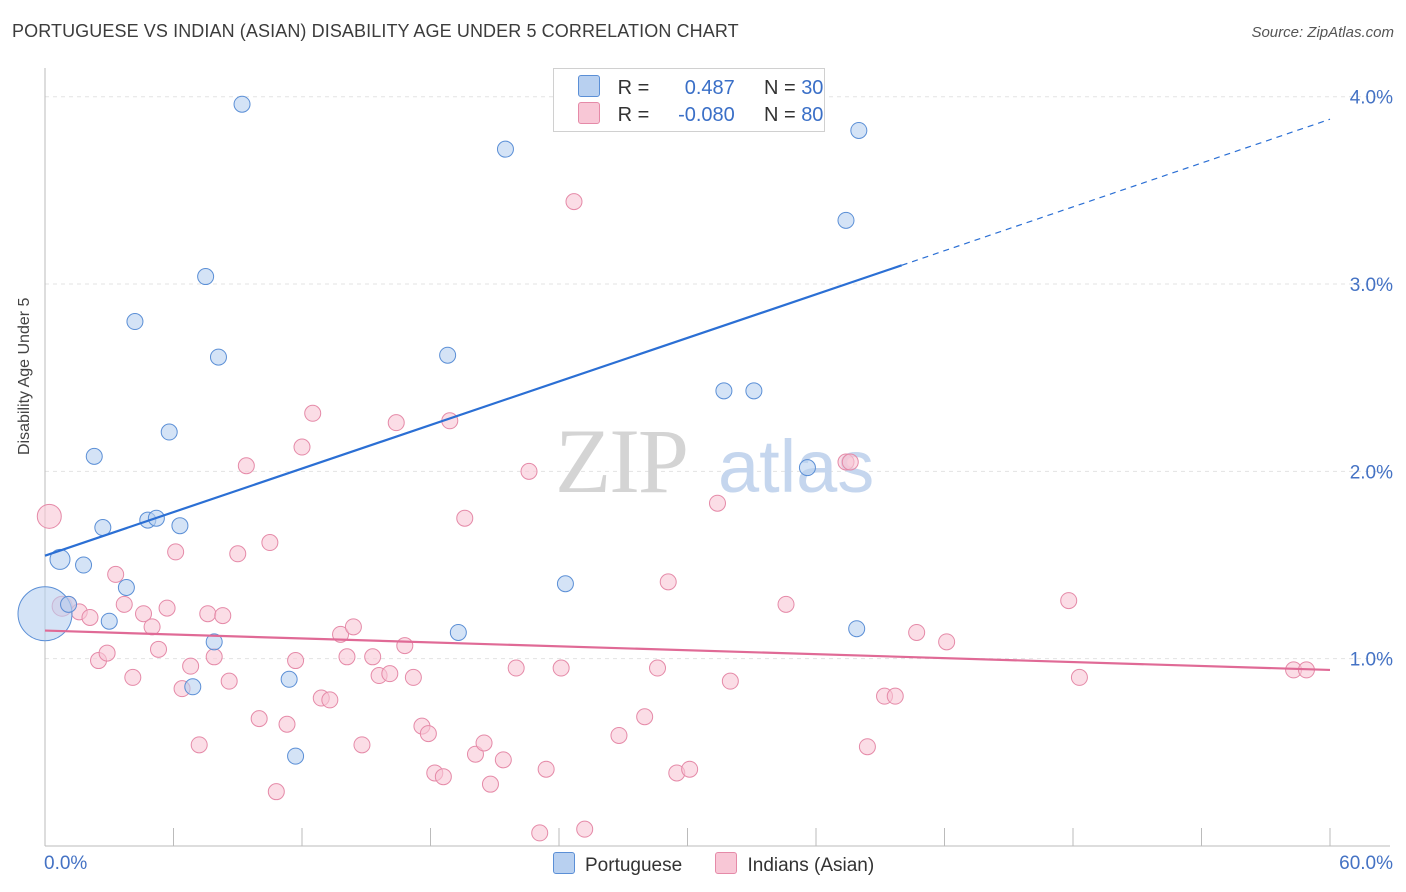 The width and height of the screenshot is (1406, 892). What do you see at coordinates (709, 88) in the screenshot?
I see `legend-r-value: 0.487` at bounding box center [709, 88].